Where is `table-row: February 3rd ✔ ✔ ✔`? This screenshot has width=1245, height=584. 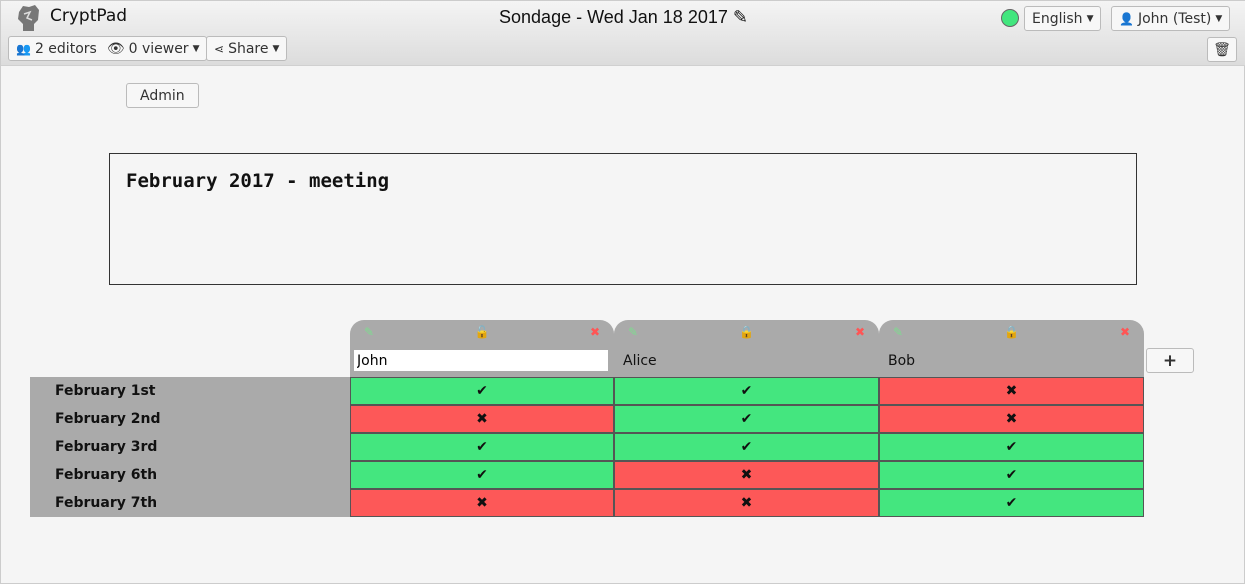
table-row: February 3rd ✔ ✔ ✔ is located at coordinates (587, 447).